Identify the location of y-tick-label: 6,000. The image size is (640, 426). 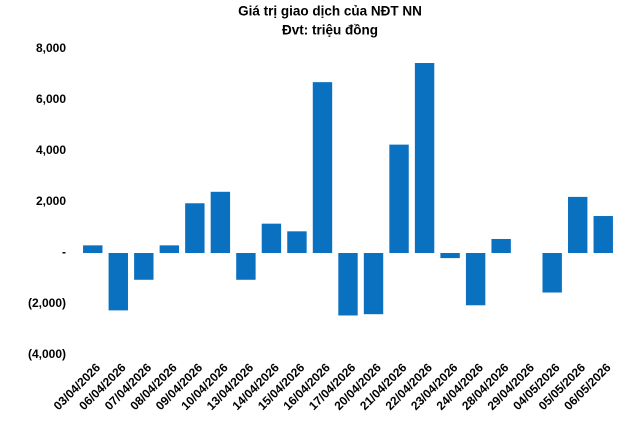
(51, 99).